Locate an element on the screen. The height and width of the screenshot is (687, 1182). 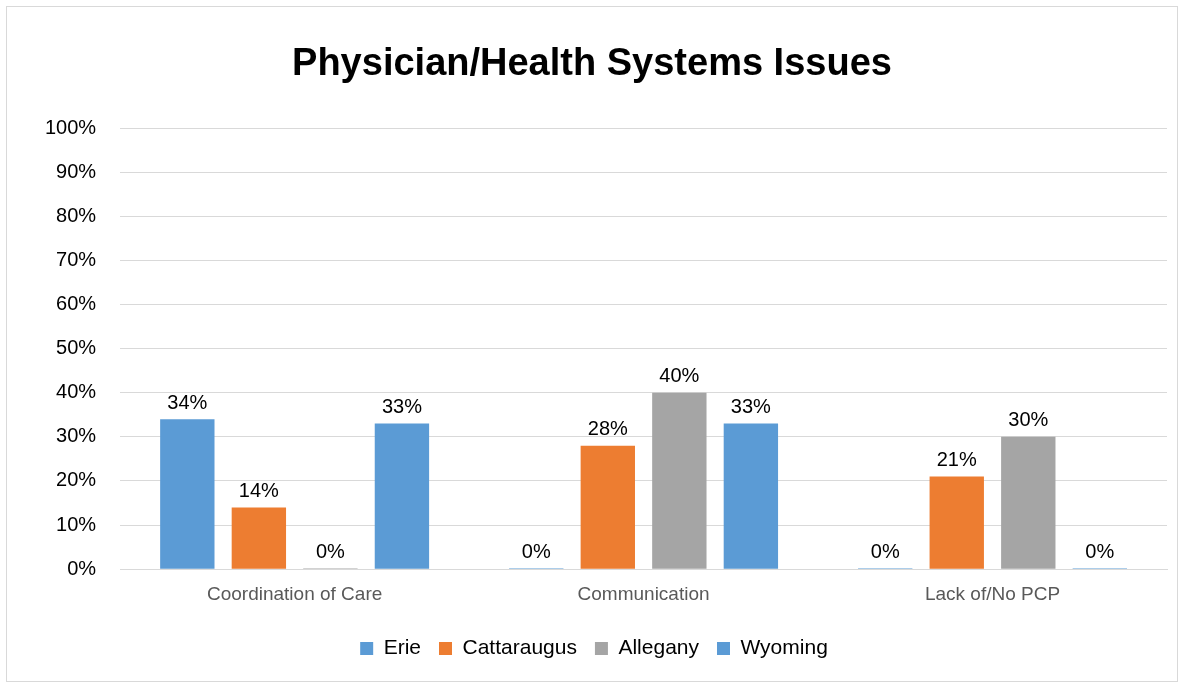
y-tick-label: 50% is located at coordinates (76, 347).